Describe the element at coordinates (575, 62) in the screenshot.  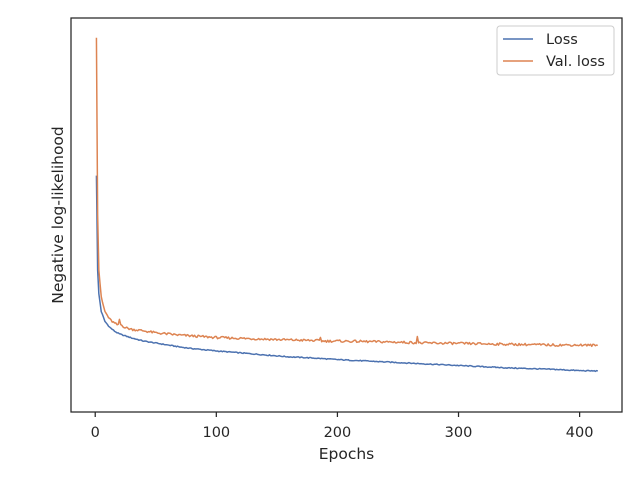
I see `legend-label: Val. loss` at that location.